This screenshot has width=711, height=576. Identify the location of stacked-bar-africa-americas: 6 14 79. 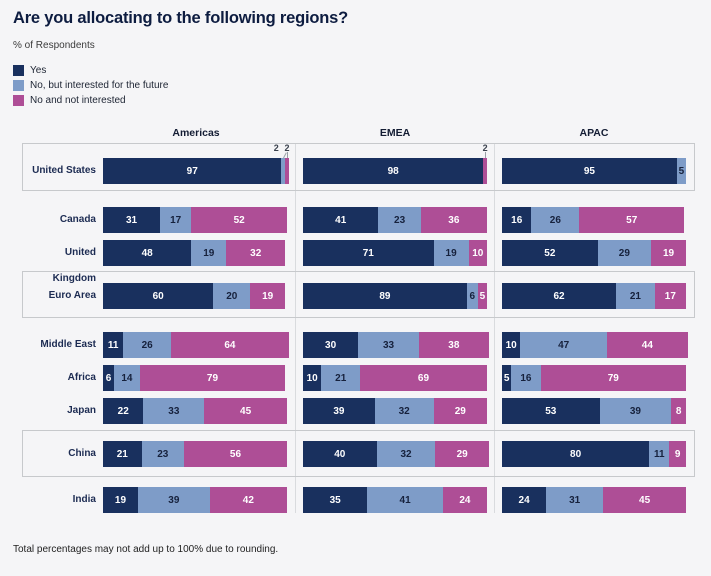
(194, 378).